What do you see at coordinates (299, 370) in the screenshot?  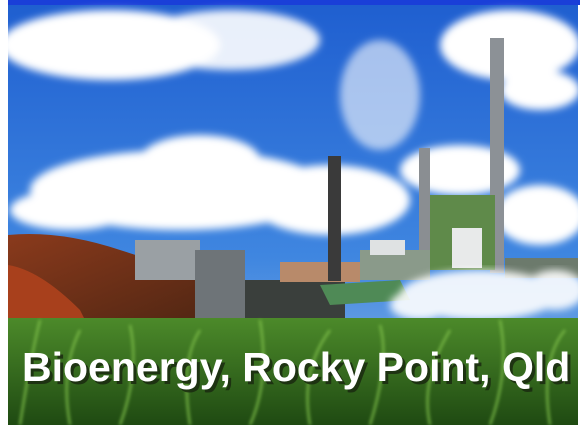 I see `caption-shadow: Bioenergy, Rocky Point, Qld` at bounding box center [299, 370].